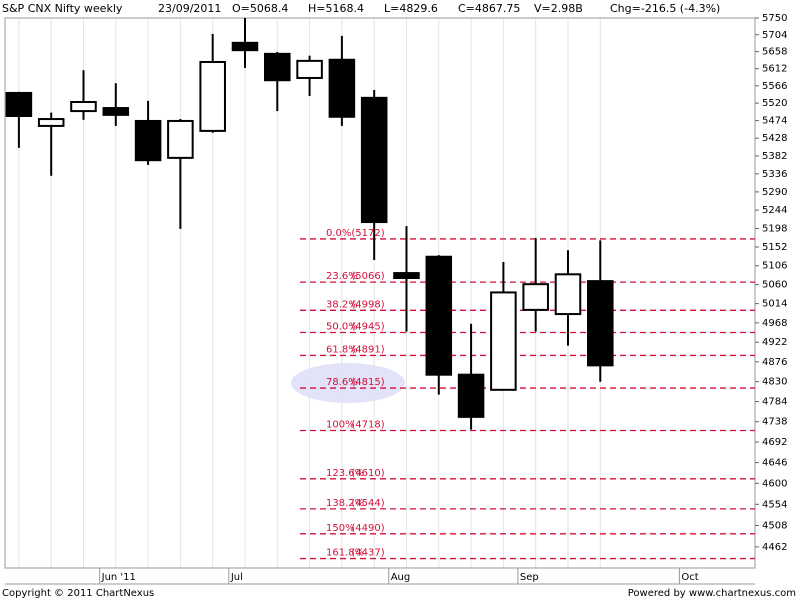  Describe the element at coordinates (62, 8) in the screenshot. I see `title: S&P CNX Nifty weekly` at that location.